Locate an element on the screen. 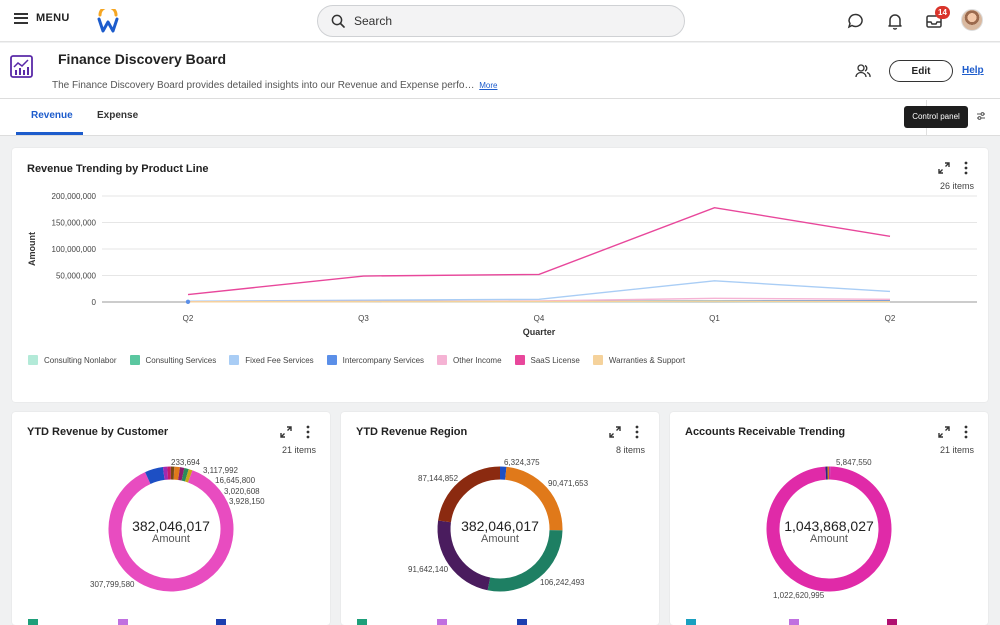 This screenshot has width=1000, height=625. help-link: Help is located at coordinates (973, 70).